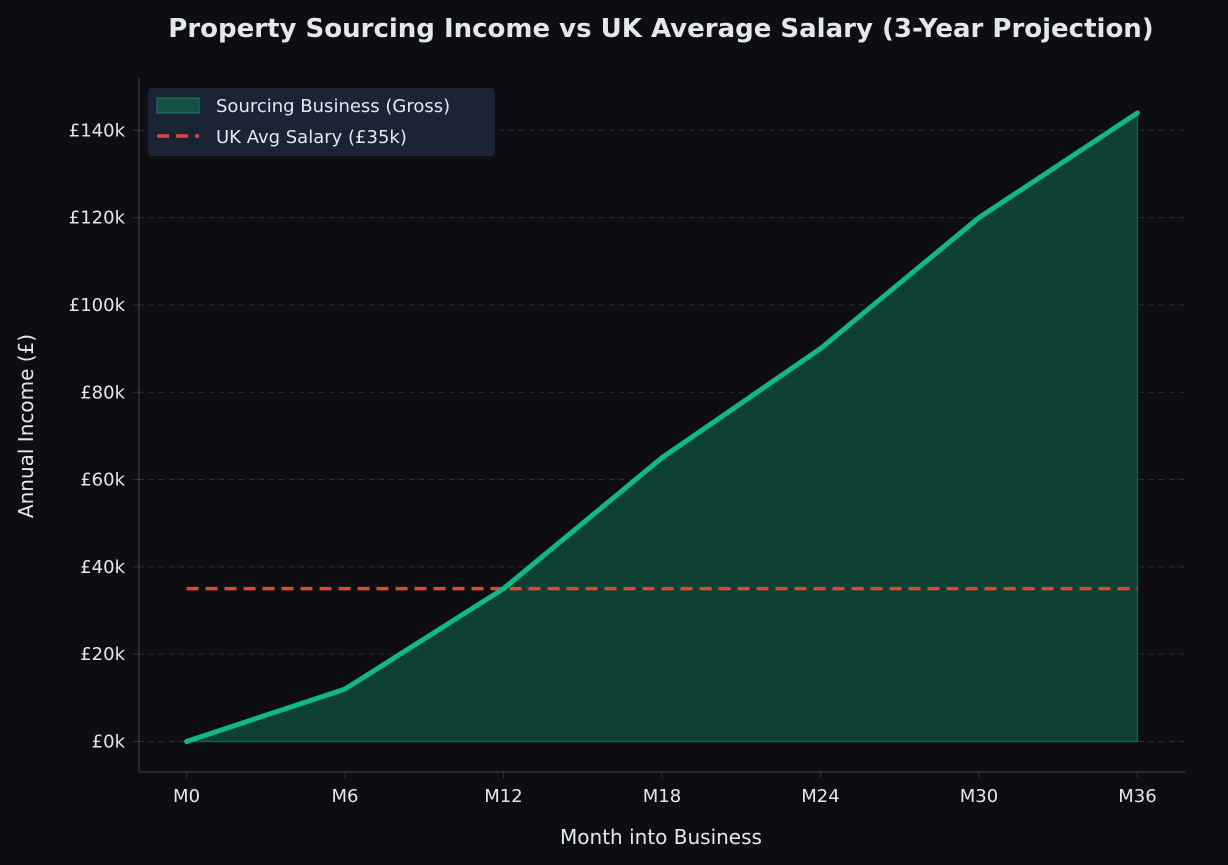 Image resolution: width=1228 pixels, height=865 pixels. I want to click on legend-swatch-sourcing-business, so click(178, 105).